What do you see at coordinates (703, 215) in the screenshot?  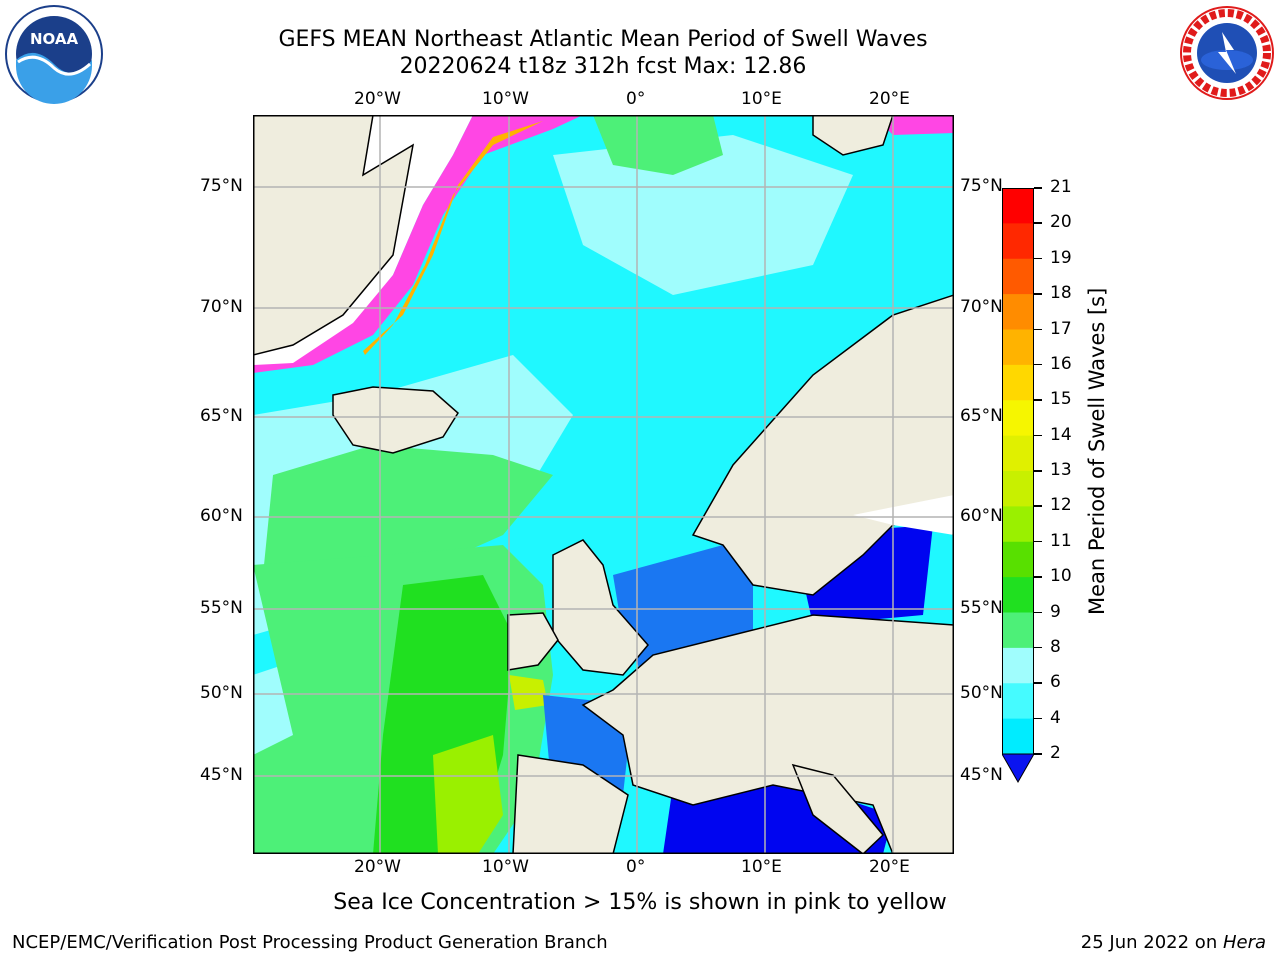 I see `swell-zone-9s` at bounding box center [703, 215].